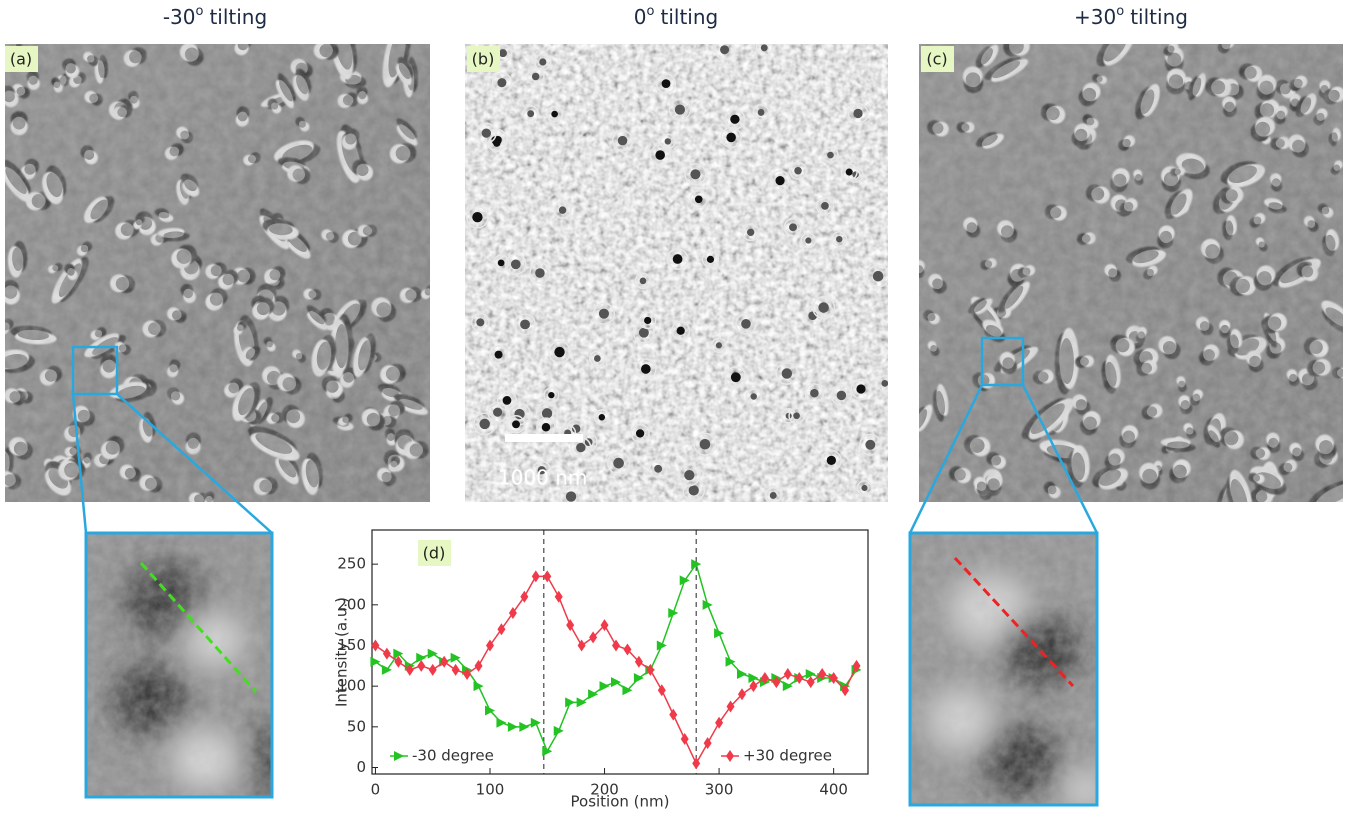 The height and width of the screenshot is (814, 1354). What do you see at coordinates (604, 790) in the screenshot?
I see `x-tick-label: 200` at bounding box center [604, 790].